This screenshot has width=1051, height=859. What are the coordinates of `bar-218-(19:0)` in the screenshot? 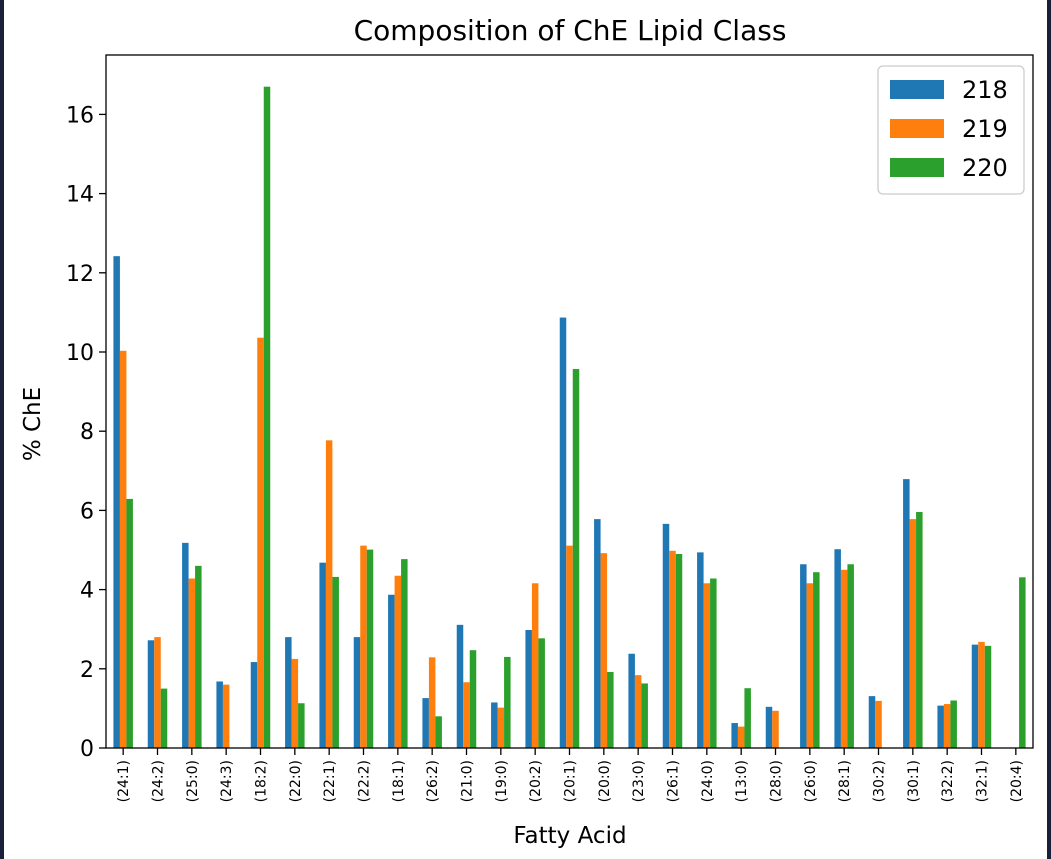 It's located at (494, 725).